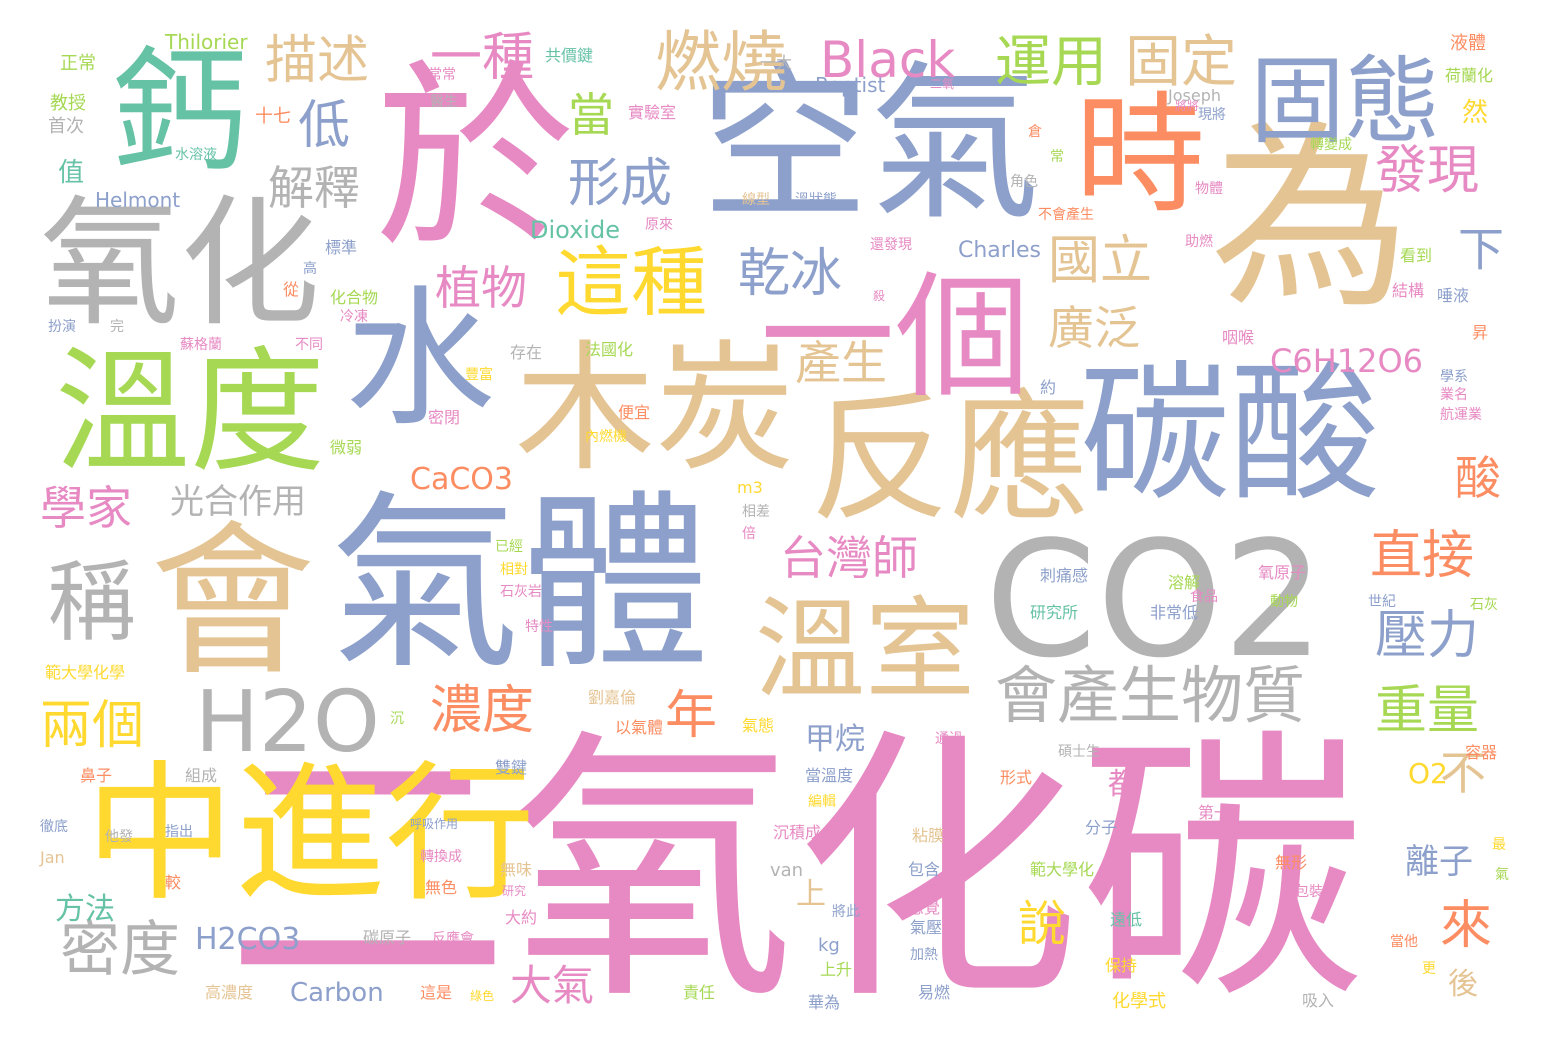 The height and width of the screenshot is (1052, 1548). Describe the element at coordinates (291, 289) in the screenshot. I see `word: 從` at that location.